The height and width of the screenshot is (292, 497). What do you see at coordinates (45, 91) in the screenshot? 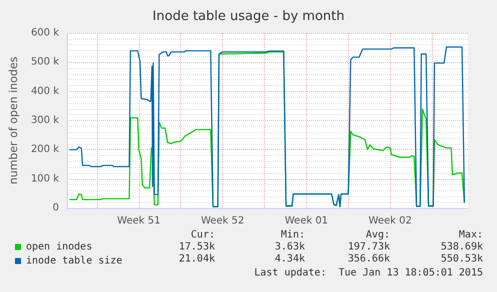
I see `y-tick-label: 400 k` at bounding box center [45, 91].